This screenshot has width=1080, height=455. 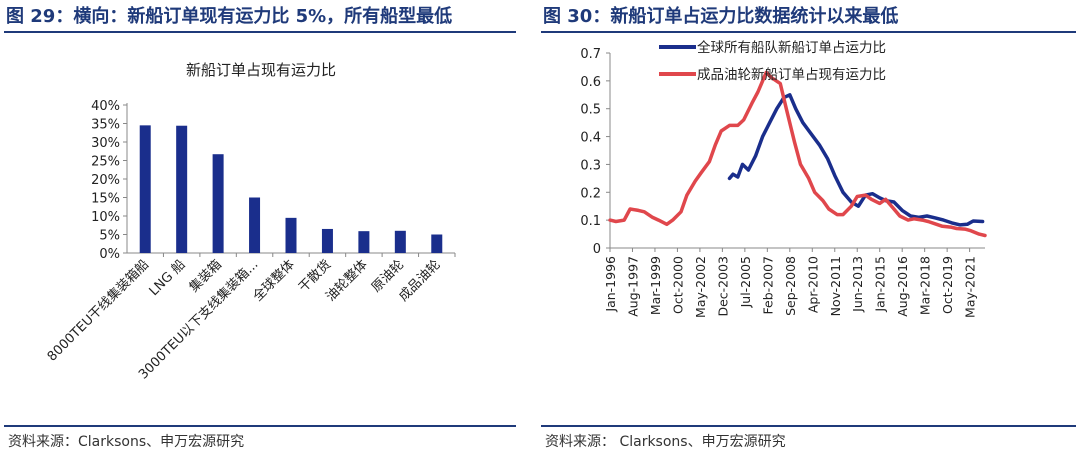 What do you see at coordinates (880, 284) in the screenshot?
I see `x-tick-label: Jan-2015` at bounding box center [880, 284].